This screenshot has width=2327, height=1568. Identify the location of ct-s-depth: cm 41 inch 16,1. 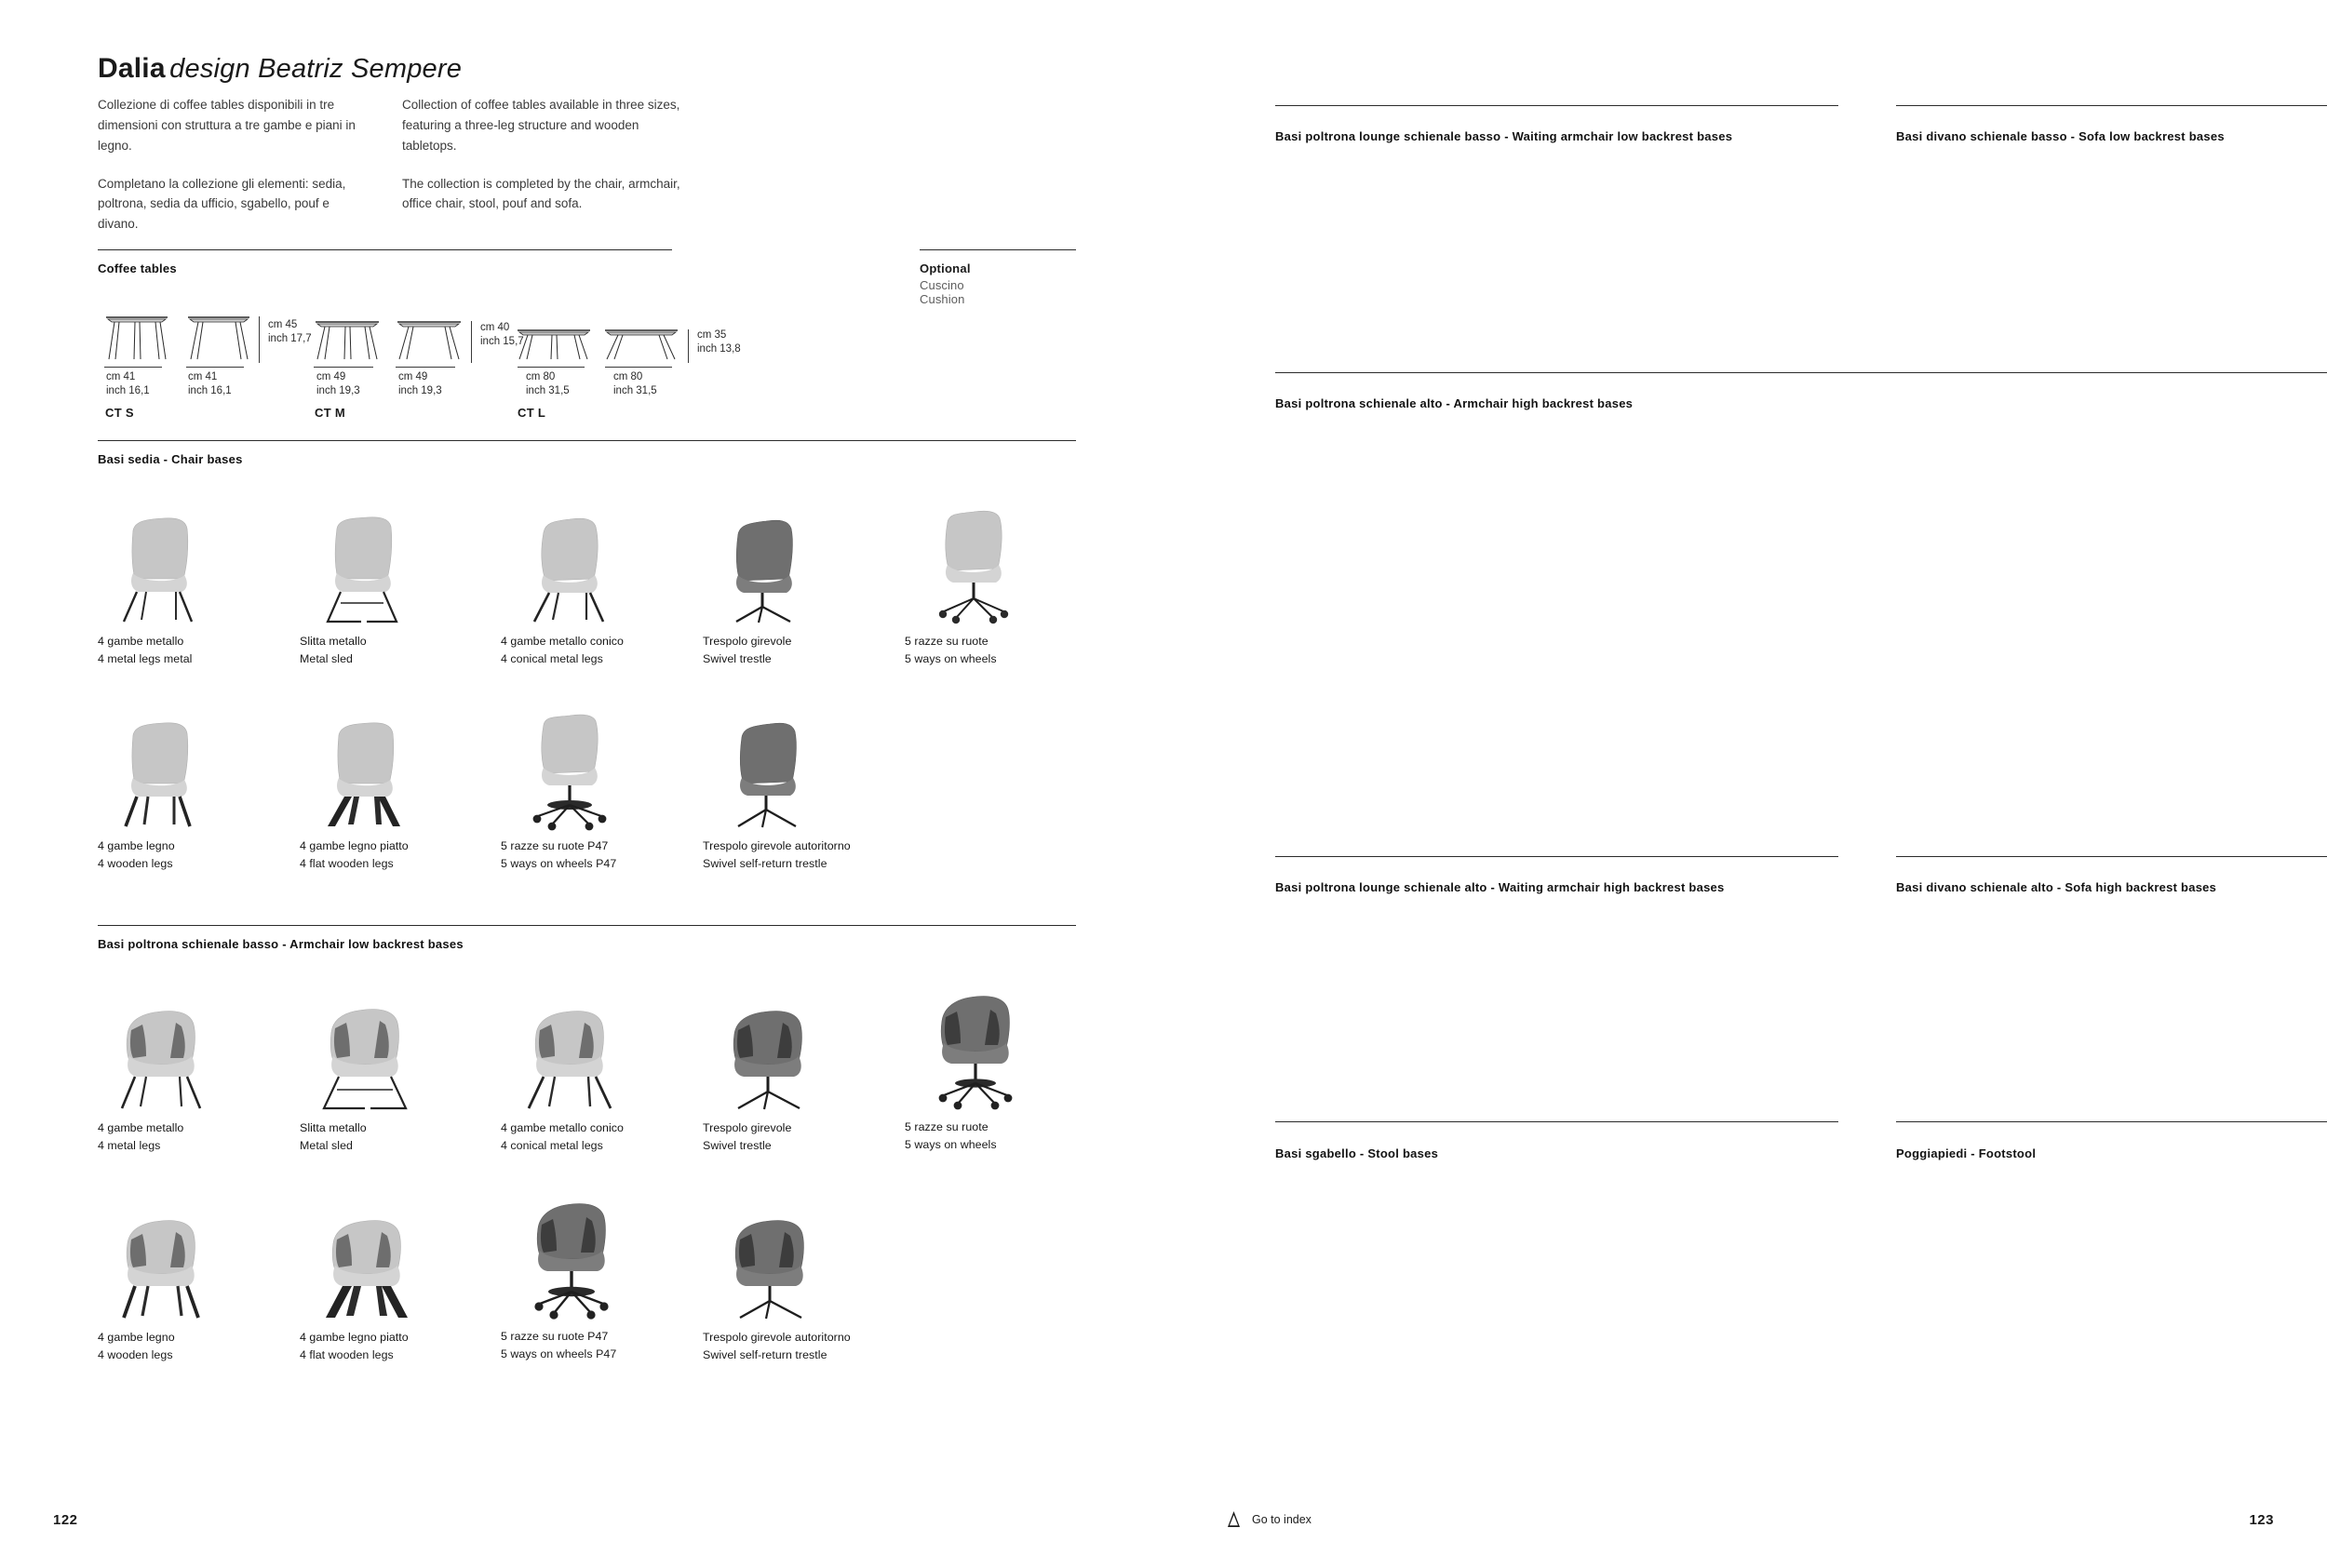
(210, 384).